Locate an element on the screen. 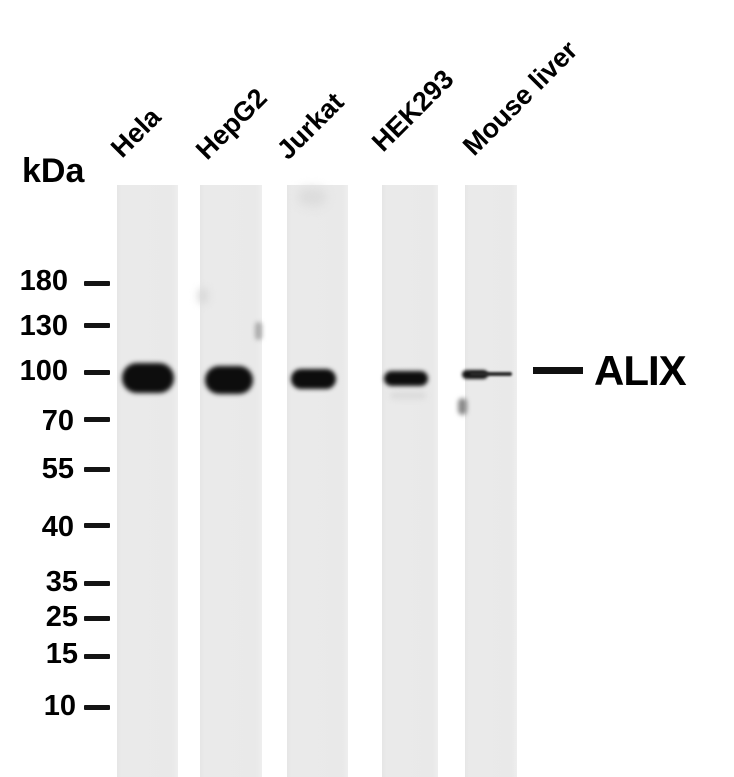 Image resolution: width=734 pixels, height=777 pixels. mw-marker-10: 10 is located at coordinates (59, 706).